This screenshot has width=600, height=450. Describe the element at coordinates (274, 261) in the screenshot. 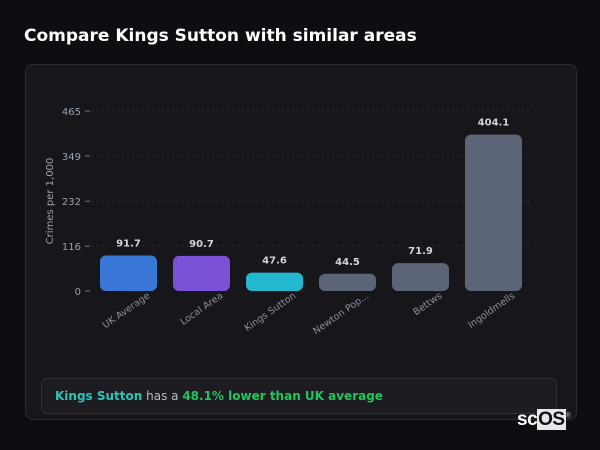

I see `bar-value-label: 47.6` at that location.